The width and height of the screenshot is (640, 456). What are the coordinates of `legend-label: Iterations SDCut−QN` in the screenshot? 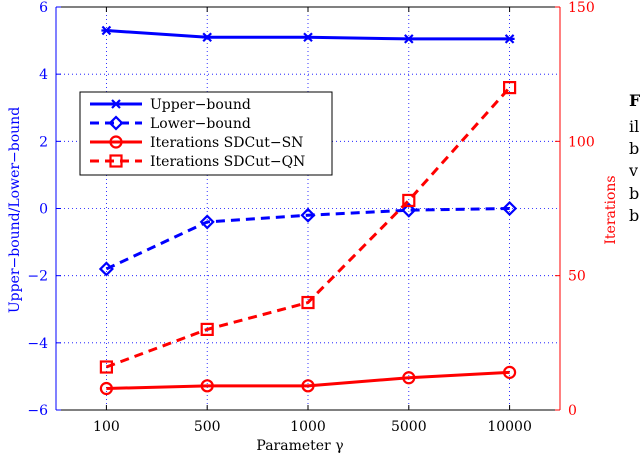 It's located at (227, 162).